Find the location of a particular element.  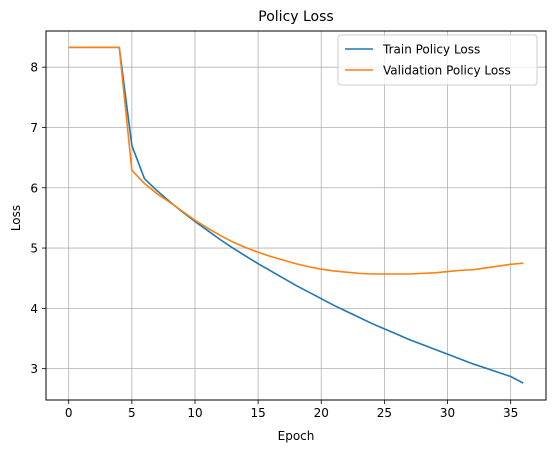

legend-box is located at coordinates (437, 60).